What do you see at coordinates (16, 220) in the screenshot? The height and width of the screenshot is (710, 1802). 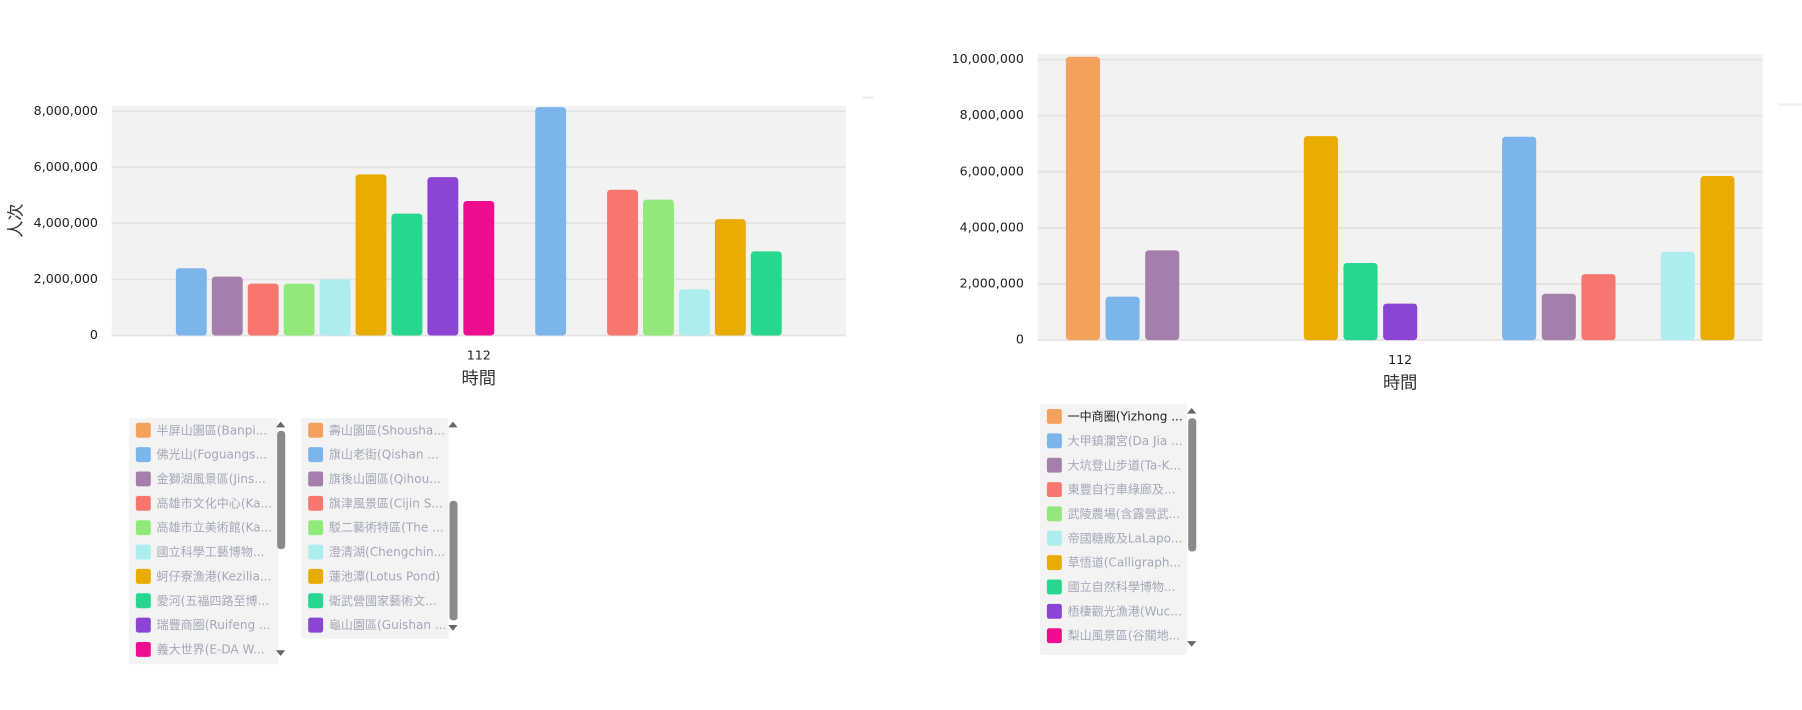 I see `y-axis-title: 人次` at bounding box center [16, 220].